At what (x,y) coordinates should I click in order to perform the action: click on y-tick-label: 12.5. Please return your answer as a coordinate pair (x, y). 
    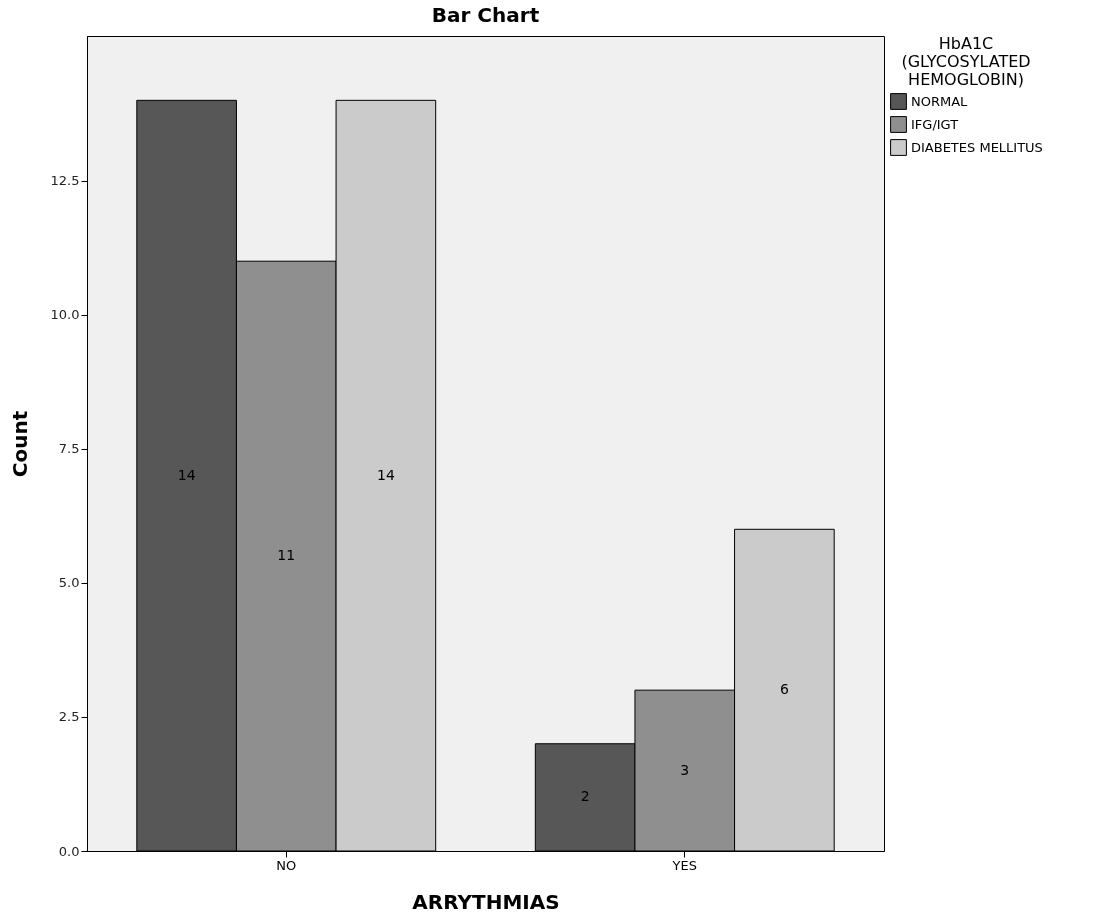
    Looking at the image, I should click on (65, 181).